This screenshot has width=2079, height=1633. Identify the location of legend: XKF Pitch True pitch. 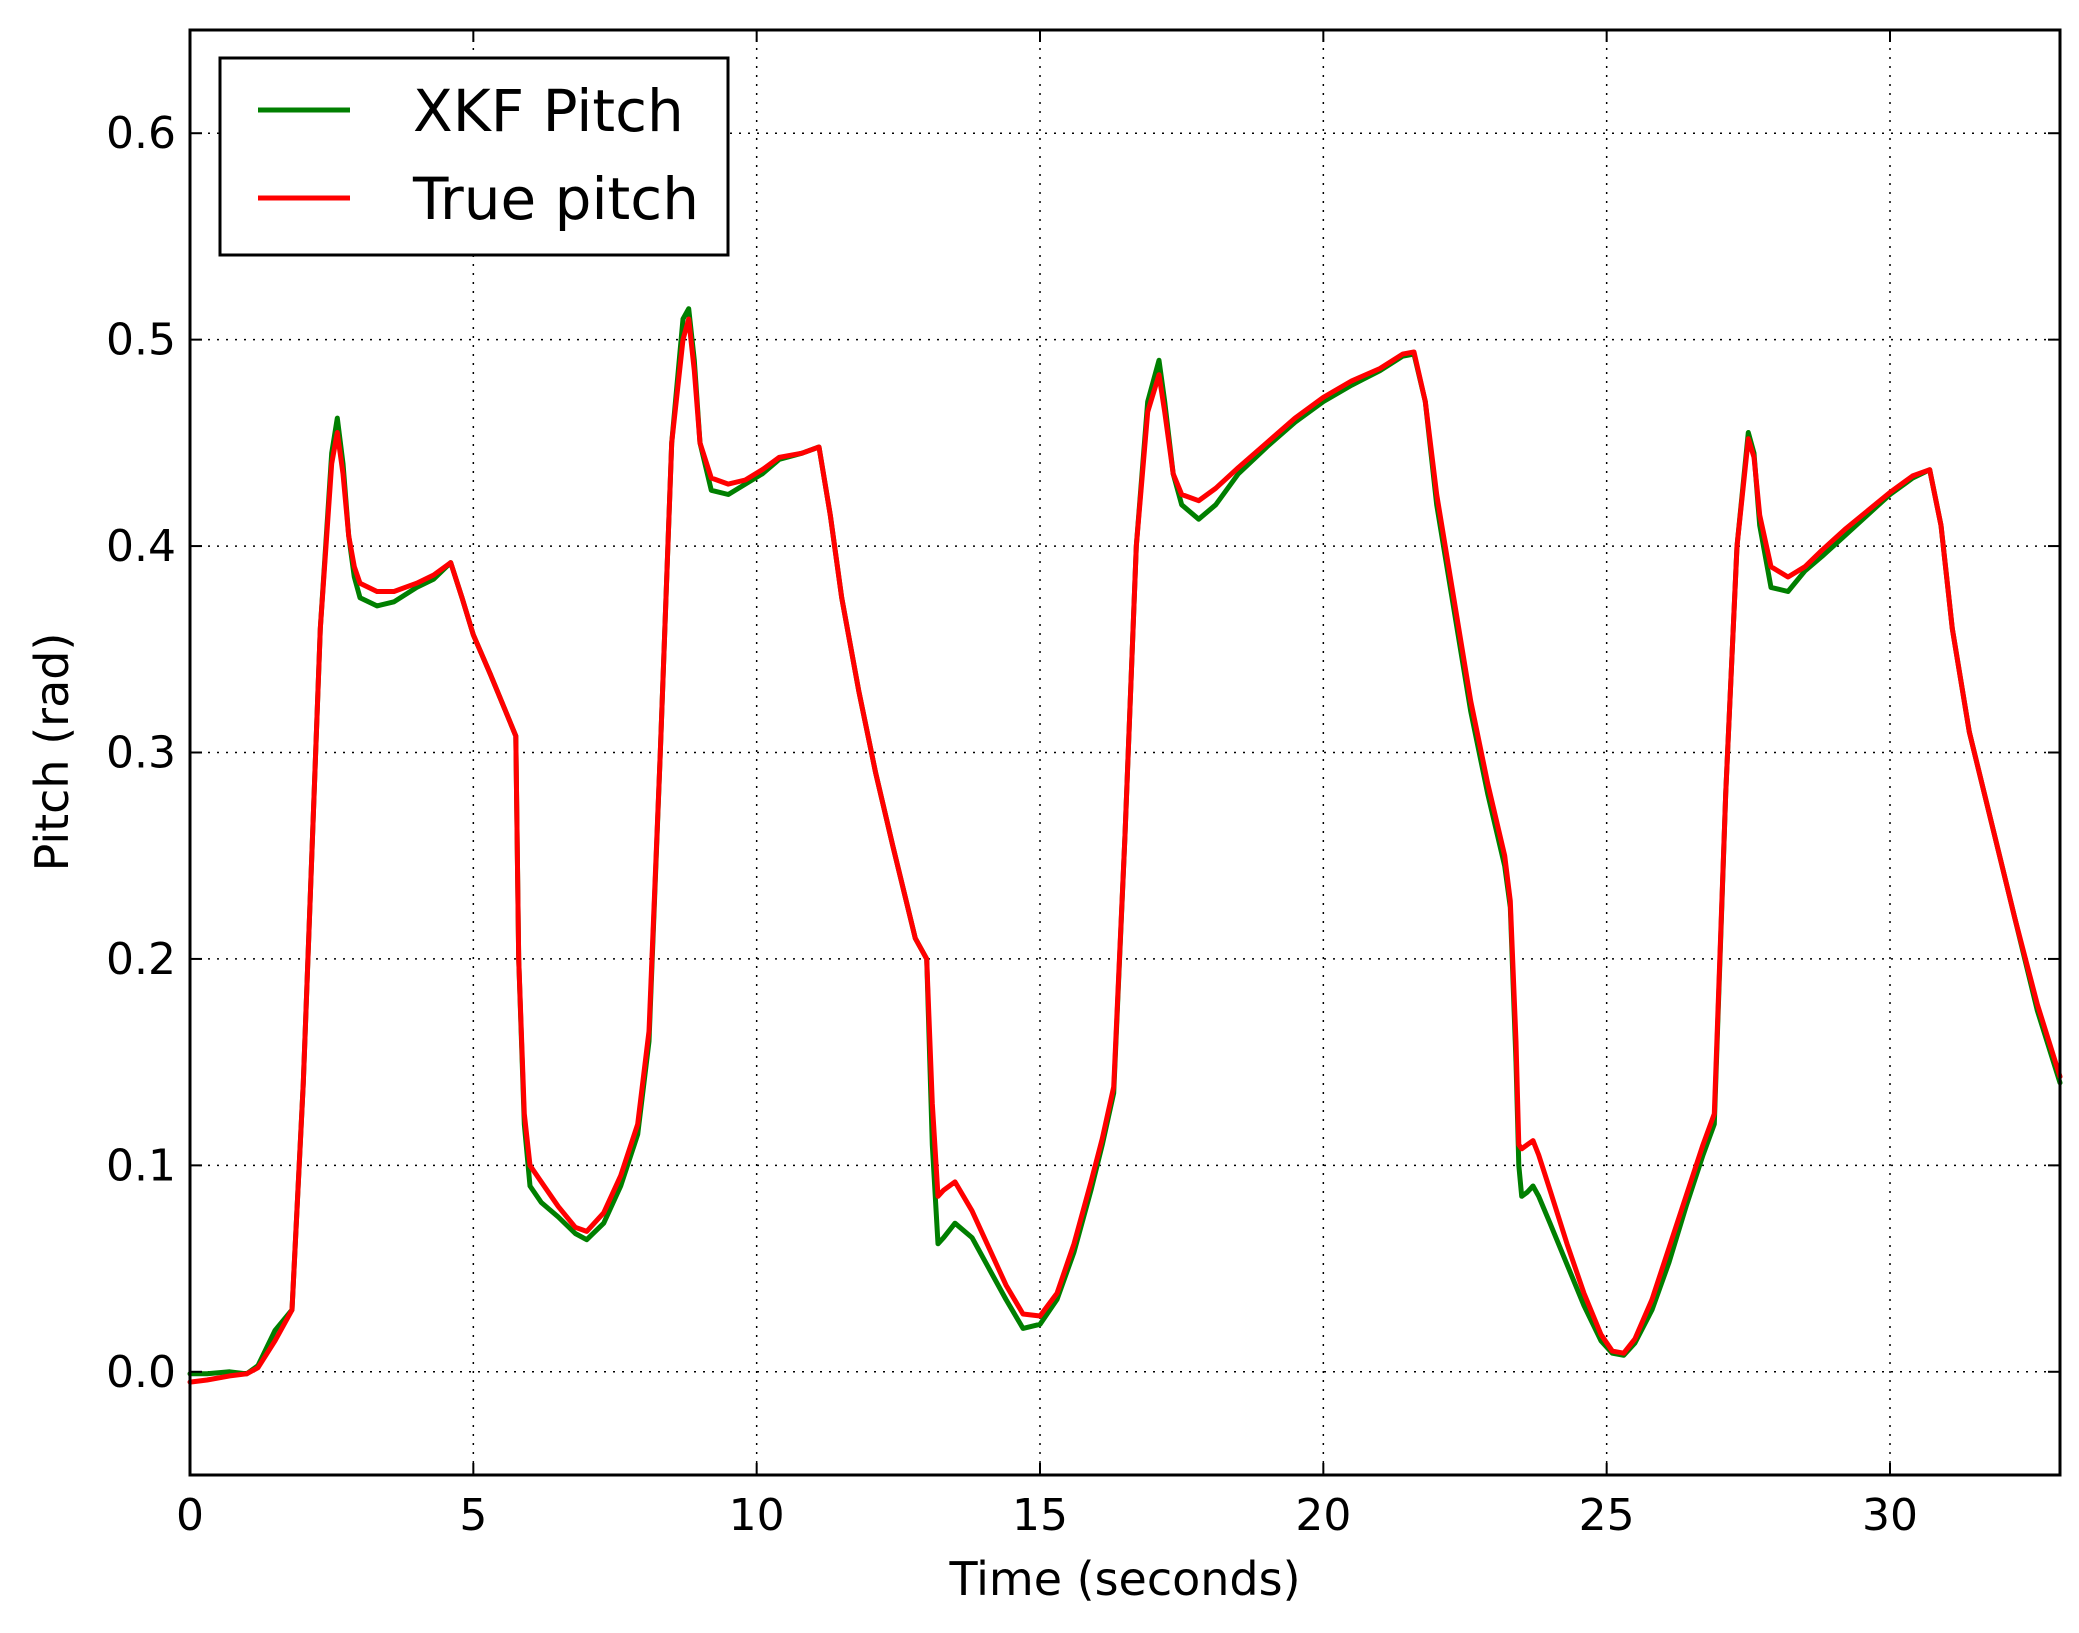
(474, 156).